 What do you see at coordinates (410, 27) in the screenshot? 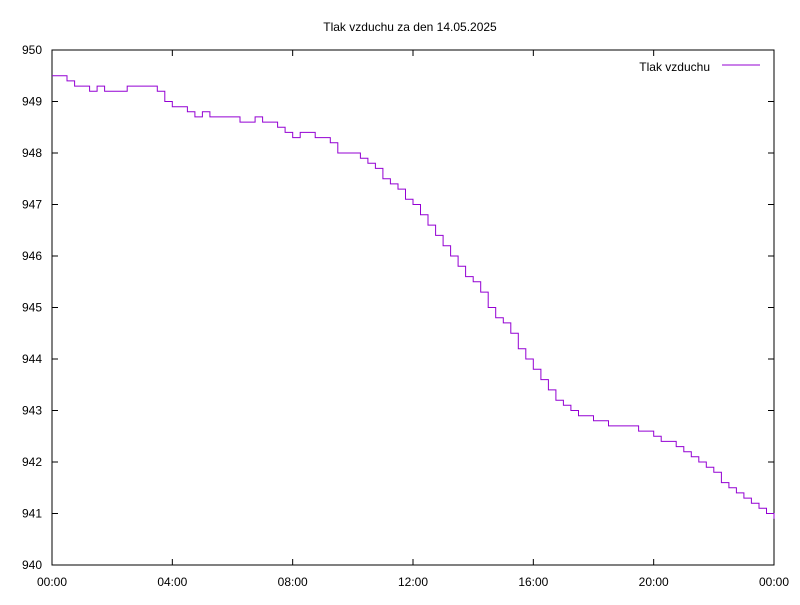
I see `chart-title: Tlak vzduchu za den 14.05.2025` at bounding box center [410, 27].